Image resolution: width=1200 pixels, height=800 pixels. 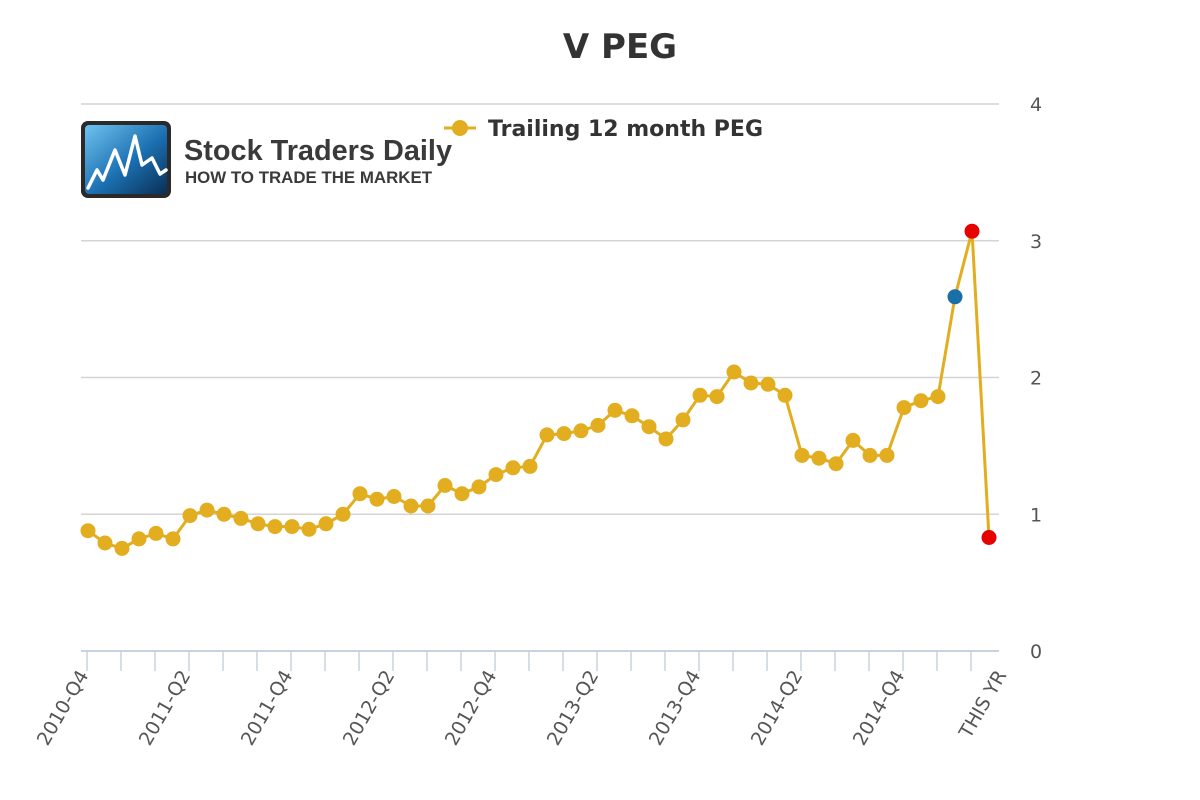 What do you see at coordinates (573, 708) in the screenshot?
I see `x-tick-label: 2013-Q2` at bounding box center [573, 708].